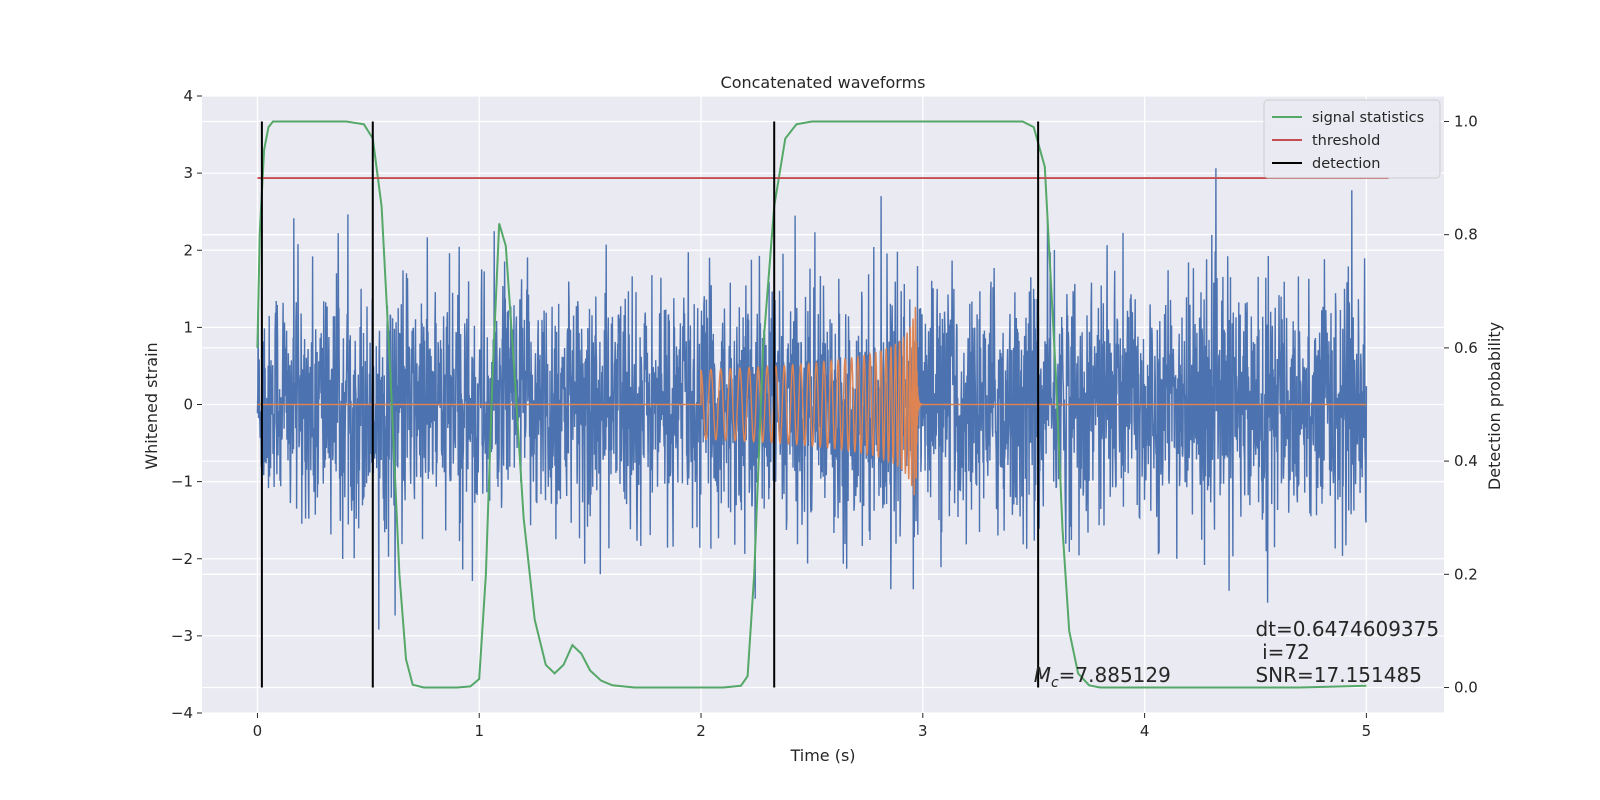 The width and height of the screenshot is (1600, 800). What do you see at coordinates (1461, 404) in the screenshot?
I see `y-axis-right: 0.0 0.2 0.4 0.6 0.8 1.0` at bounding box center [1461, 404].